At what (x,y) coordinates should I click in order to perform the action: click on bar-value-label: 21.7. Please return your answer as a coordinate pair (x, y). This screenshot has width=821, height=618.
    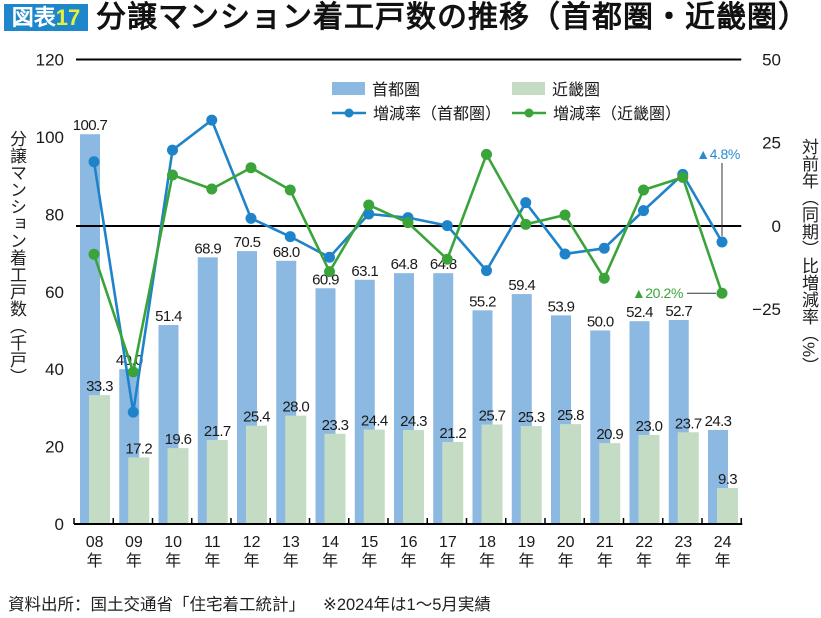
    Looking at the image, I should click on (217, 431).